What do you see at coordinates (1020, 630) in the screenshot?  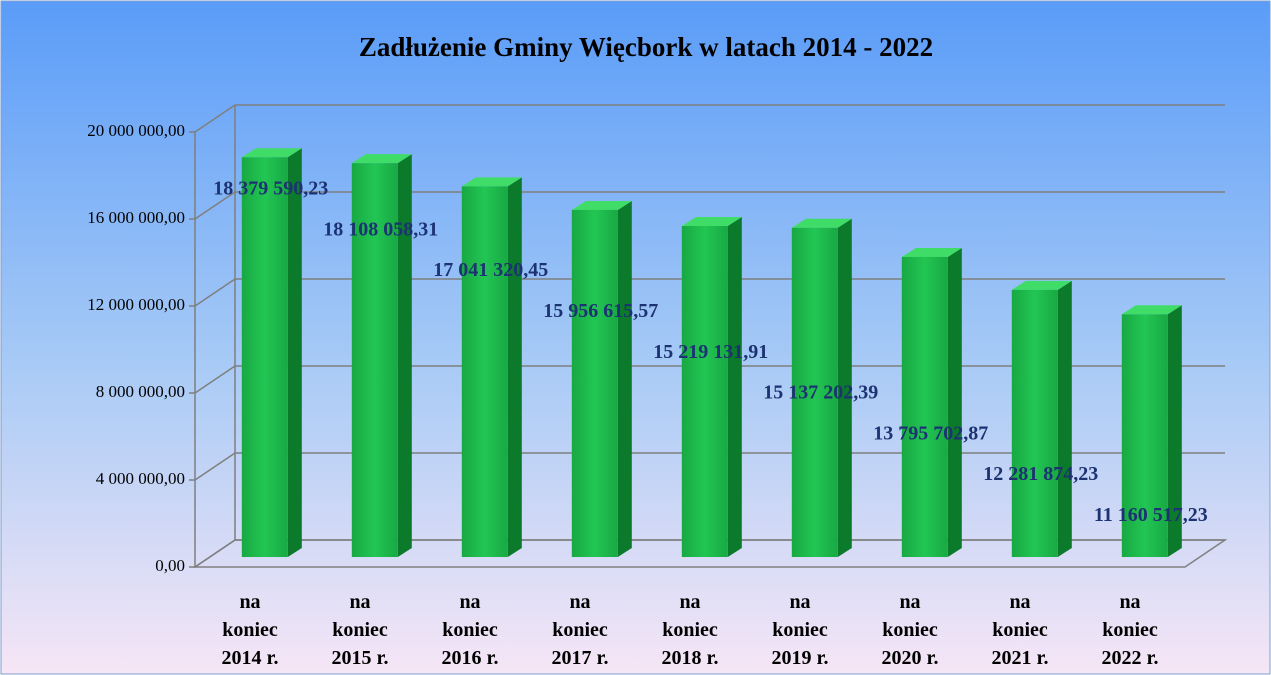 I see `x-tick-label: na koniec 2021 r.` at bounding box center [1020, 630].